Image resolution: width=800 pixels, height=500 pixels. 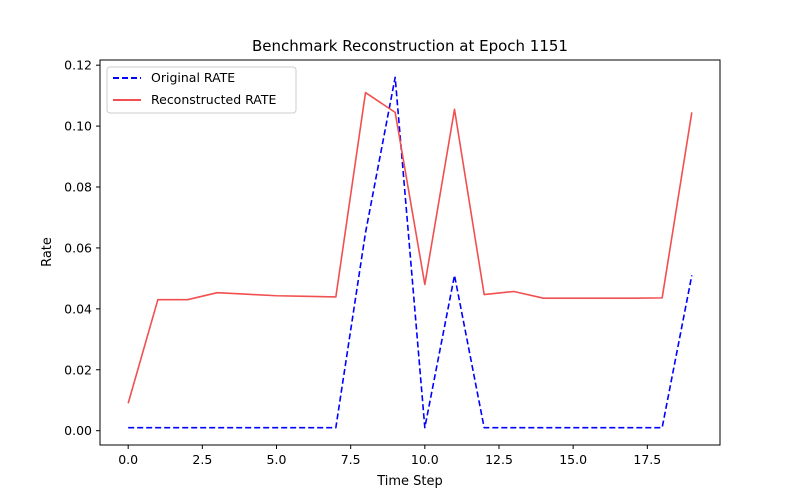 What do you see at coordinates (277, 459) in the screenshot?
I see `x-tick-label: 5.0` at bounding box center [277, 459].